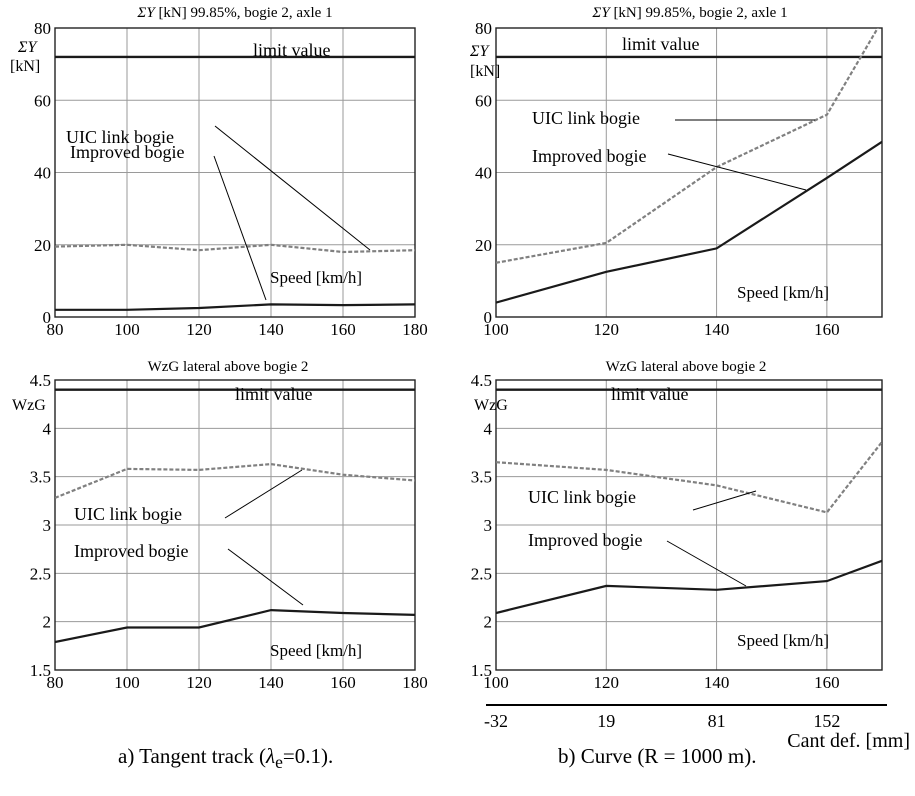 This screenshot has width=915, height=796. What do you see at coordinates (848, 741) in the screenshot?
I see `cant-axis-label: Cant def. [mm]` at bounding box center [848, 741].